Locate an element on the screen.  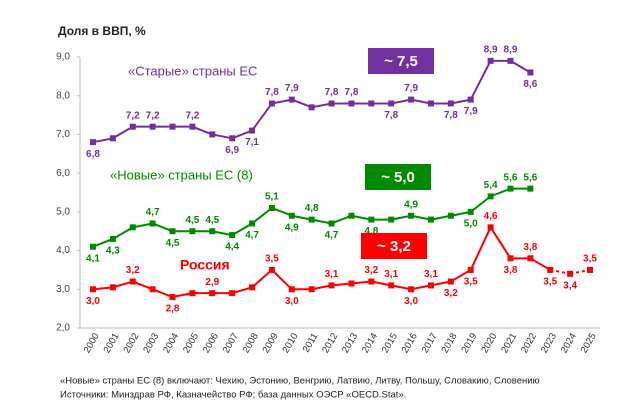
data-label: 4,1 is located at coordinates (93, 258).